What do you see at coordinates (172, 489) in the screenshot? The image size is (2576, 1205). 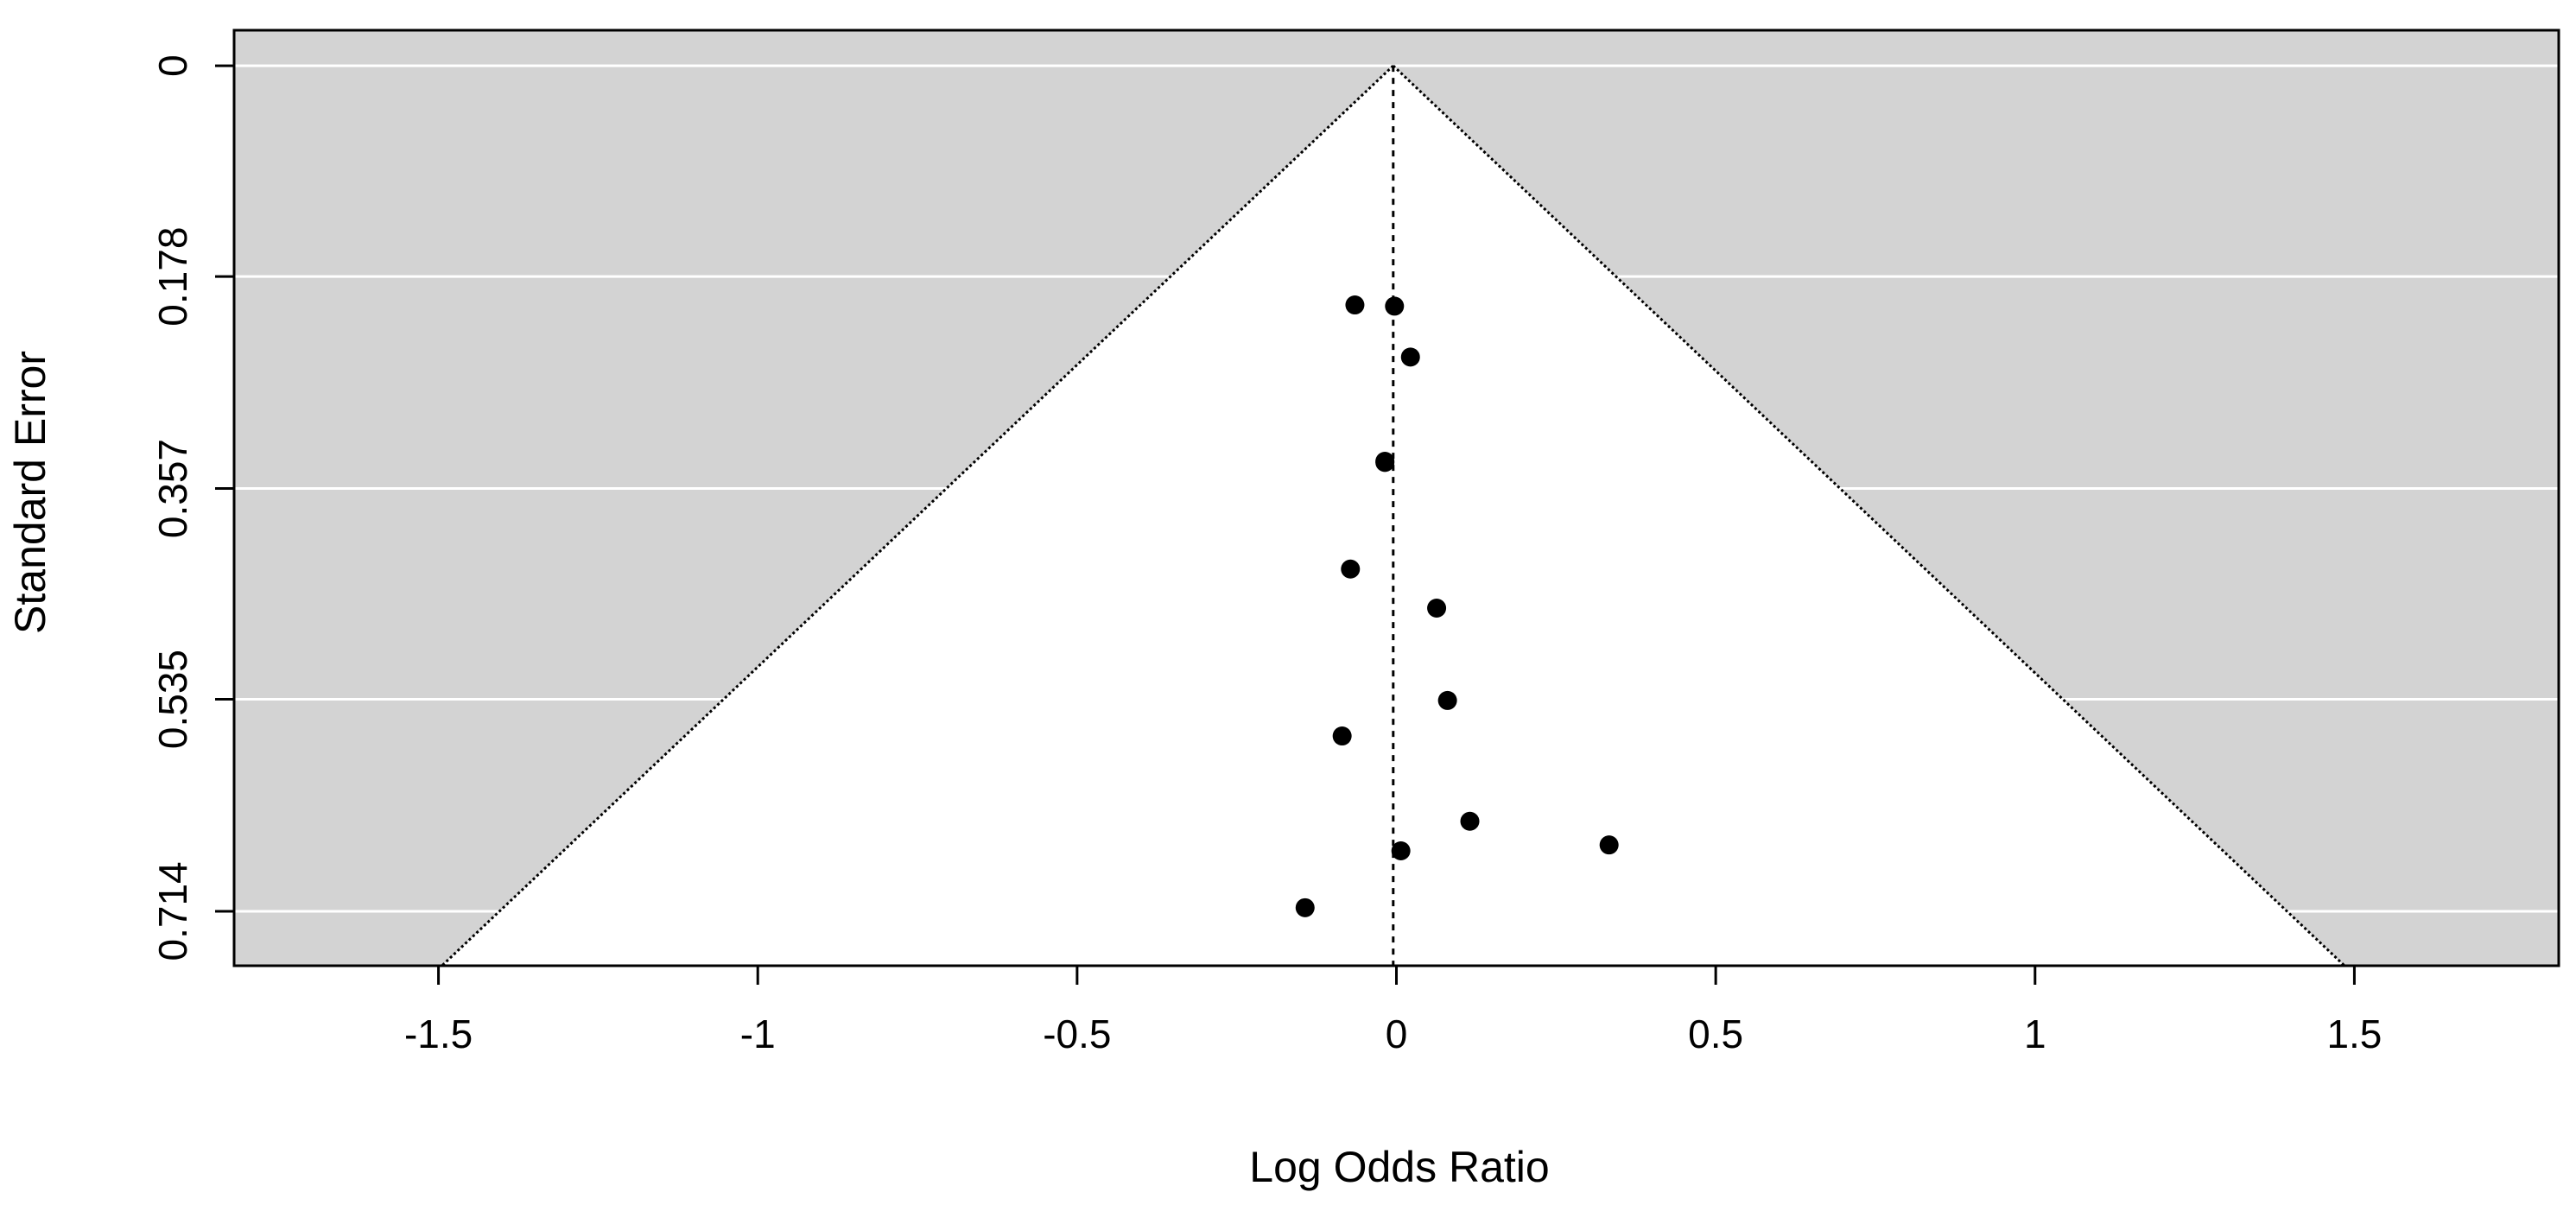 I see `y-tick-label: 0.357` at bounding box center [172, 489].